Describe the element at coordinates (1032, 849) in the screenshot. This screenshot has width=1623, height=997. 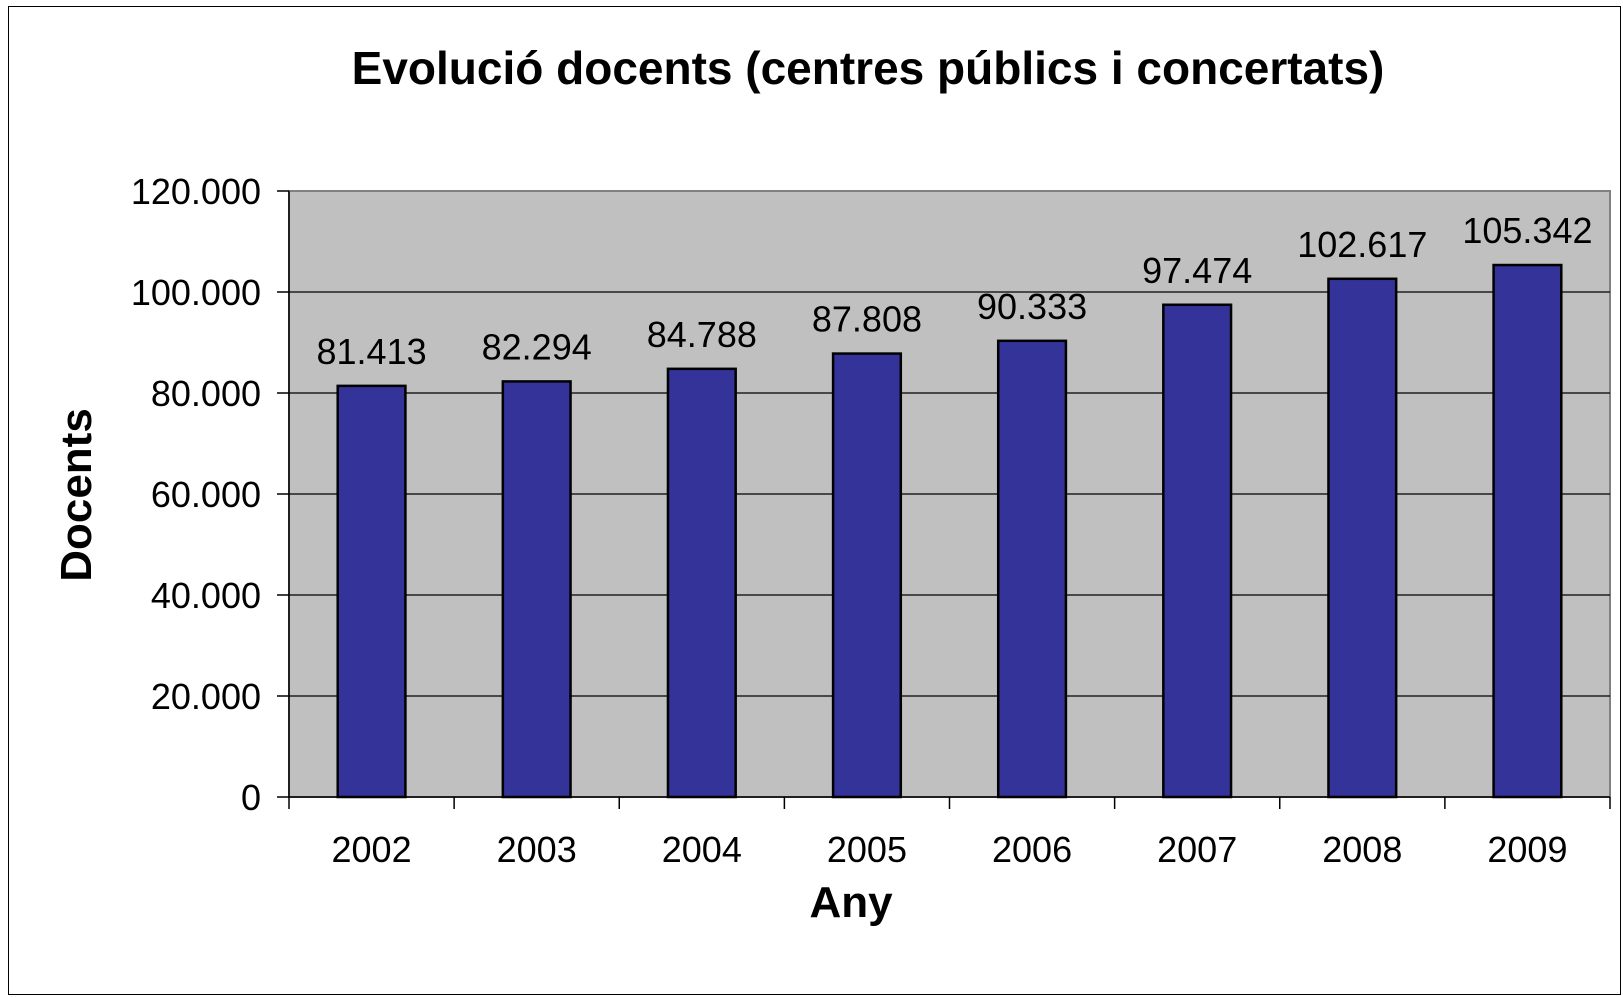
I see `x-tick-label-2006: 2006` at that location.